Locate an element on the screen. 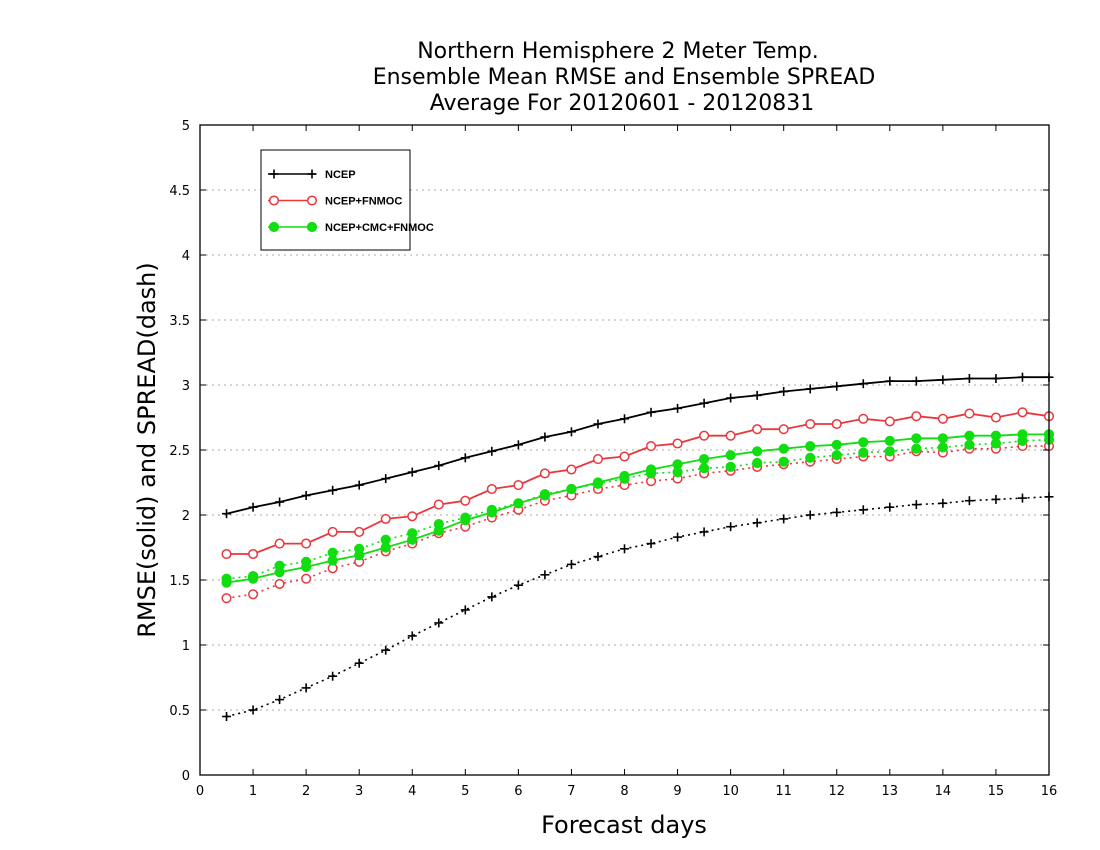 This screenshot has width=1100, height=850. chart-title-line-3: Average For 20120601 - 20120831 is located at coordinates (622, 103).